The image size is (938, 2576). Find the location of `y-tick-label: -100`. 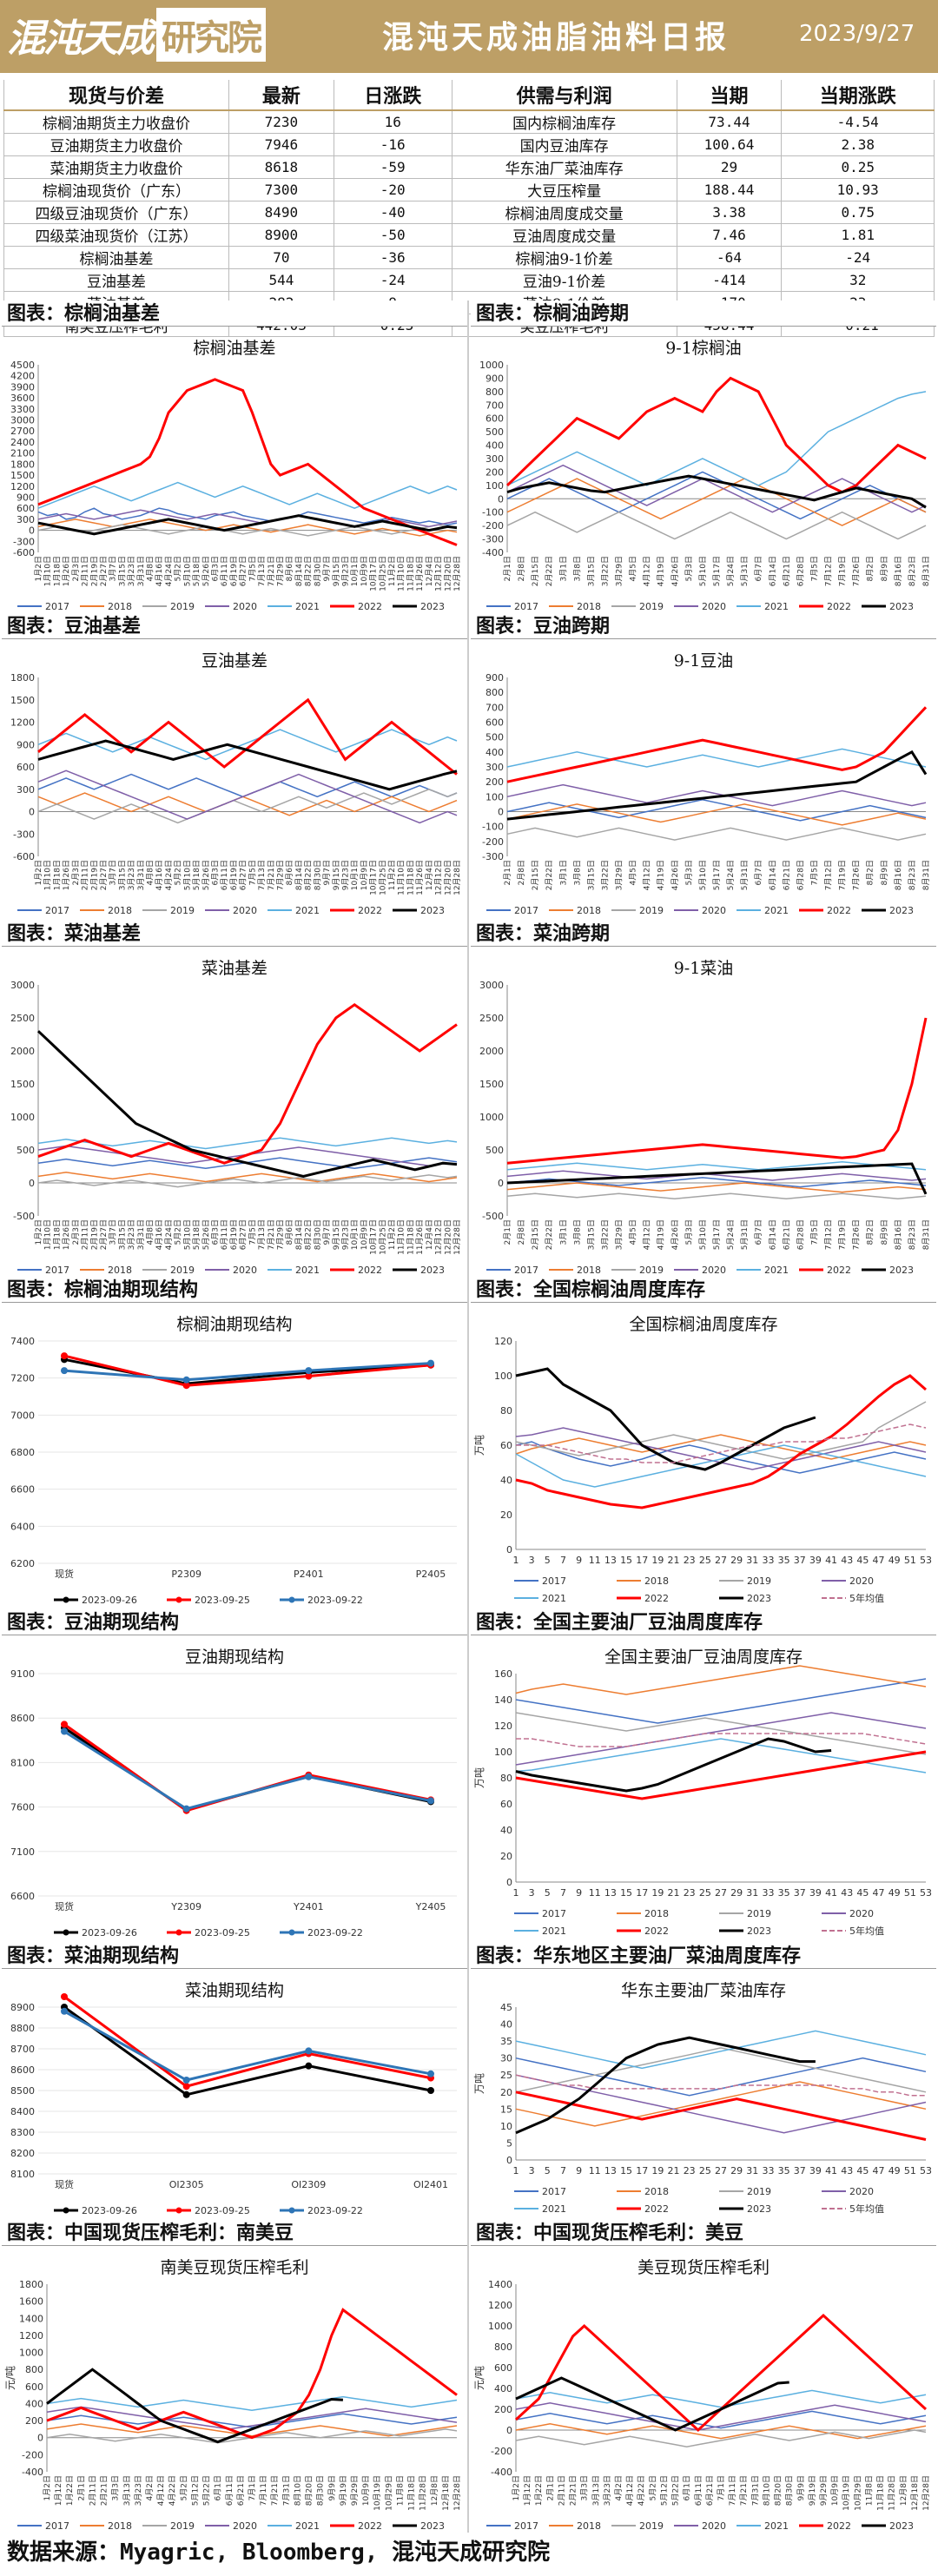

y-tick-label: -100 is located at coordinates (493, 513).